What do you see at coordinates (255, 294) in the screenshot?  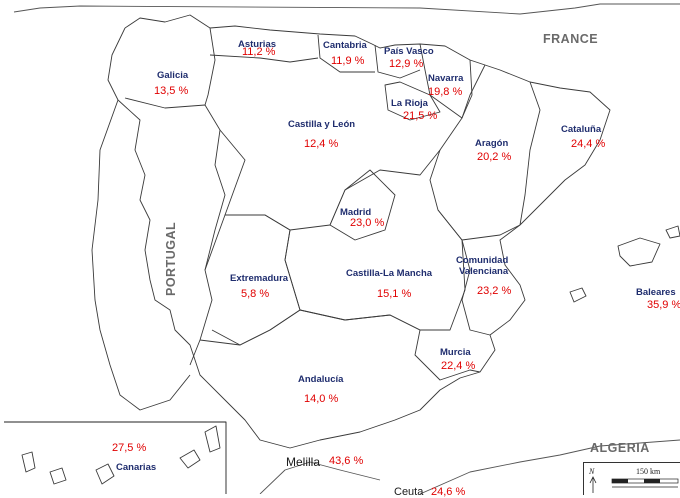 I see `region-value-extremadura: 5,8 %` at bounding box center [255, 294].